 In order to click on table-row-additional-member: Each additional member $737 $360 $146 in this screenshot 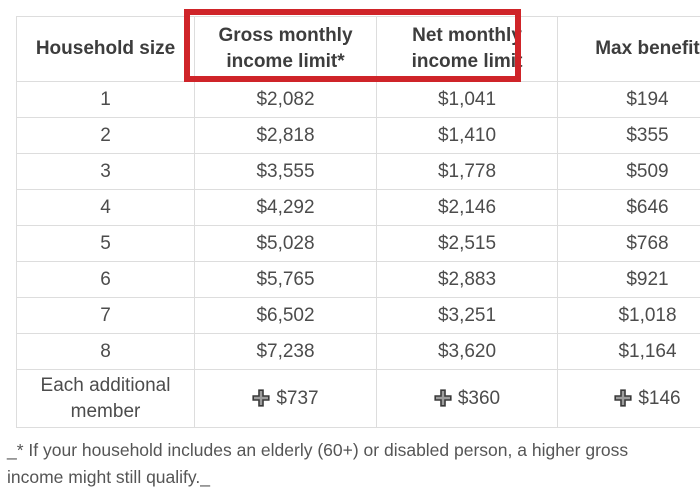, I will do `click(358, 398)`.